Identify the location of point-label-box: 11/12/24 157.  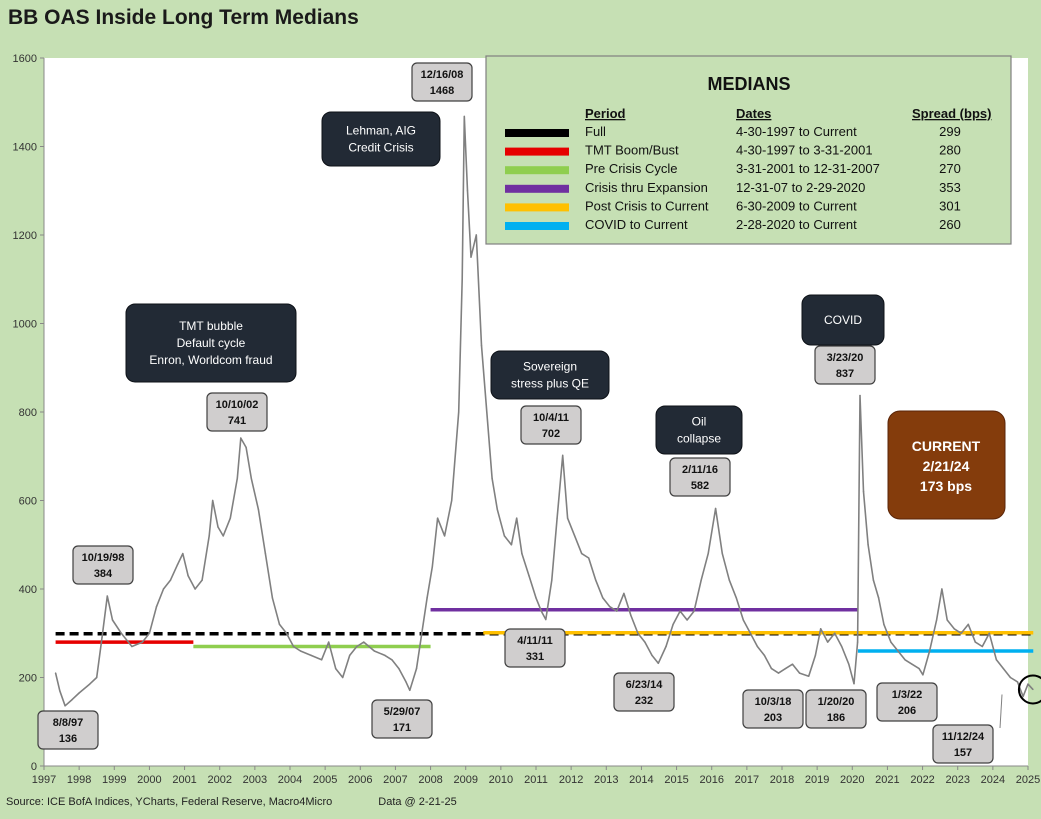
(963, 744).